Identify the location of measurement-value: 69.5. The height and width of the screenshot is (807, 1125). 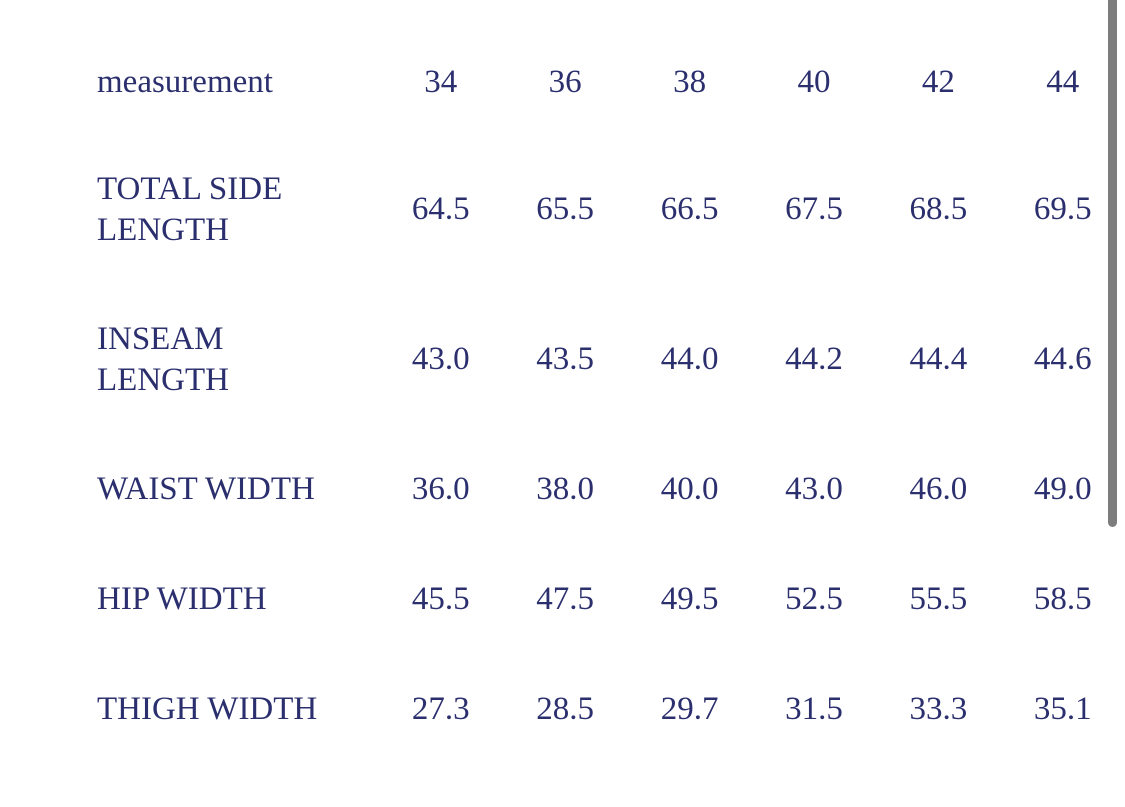
(1062, 209).